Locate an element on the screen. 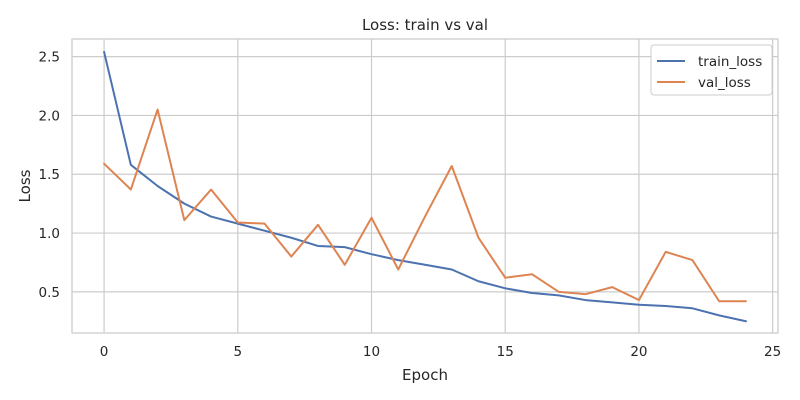 Image resolution: width=800 pixels, height=400 pixels. y-tick-label: 1.5 is located at coordinates (49, 175).